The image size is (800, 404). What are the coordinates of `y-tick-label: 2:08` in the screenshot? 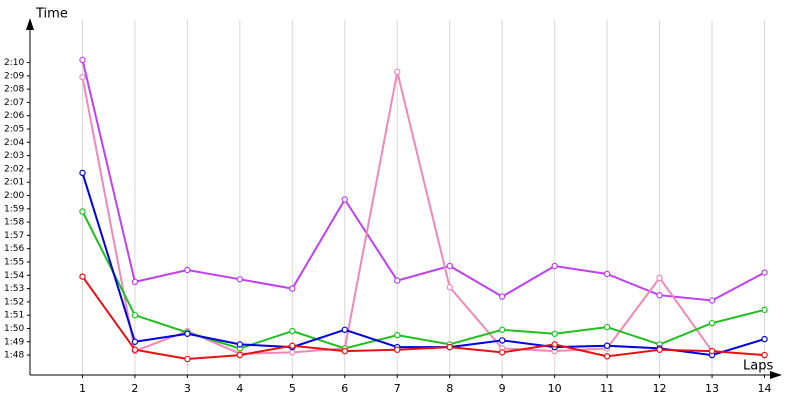 It's located at (14, 90).